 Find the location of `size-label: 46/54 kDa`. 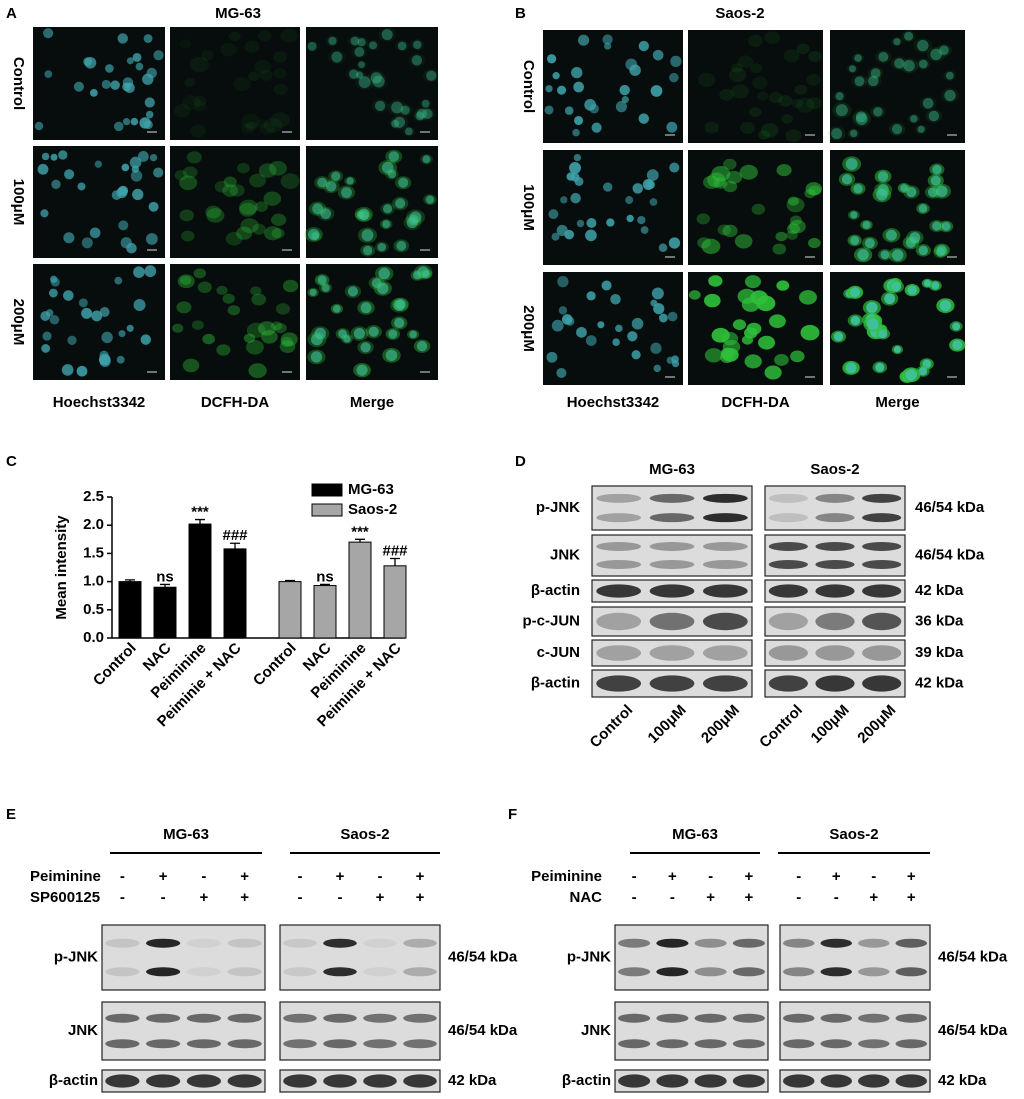

size-label: 46/54 kDa is located at coordinates (483, 956).